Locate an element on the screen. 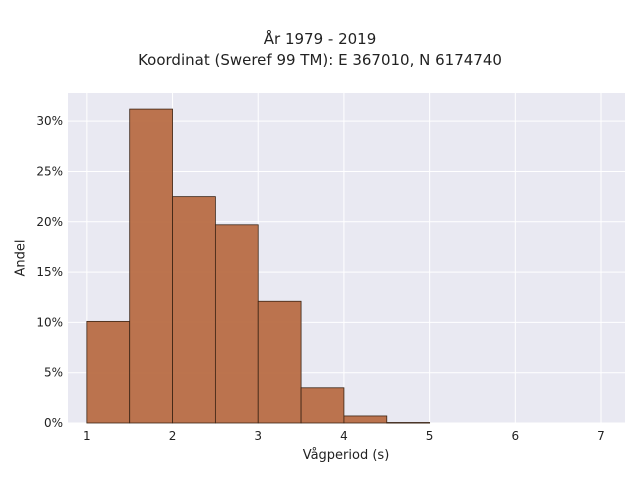 The height and width of the screenshot is (480, 640). y-tick-label: 25% is located at coordinates (49, 171).